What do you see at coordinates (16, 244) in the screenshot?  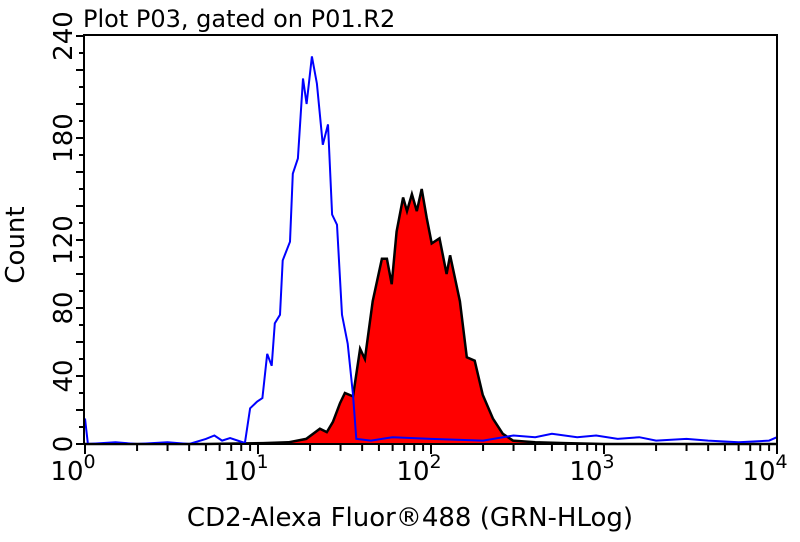 I see `y-axis-label: Count` at bounding box center [16, 244].